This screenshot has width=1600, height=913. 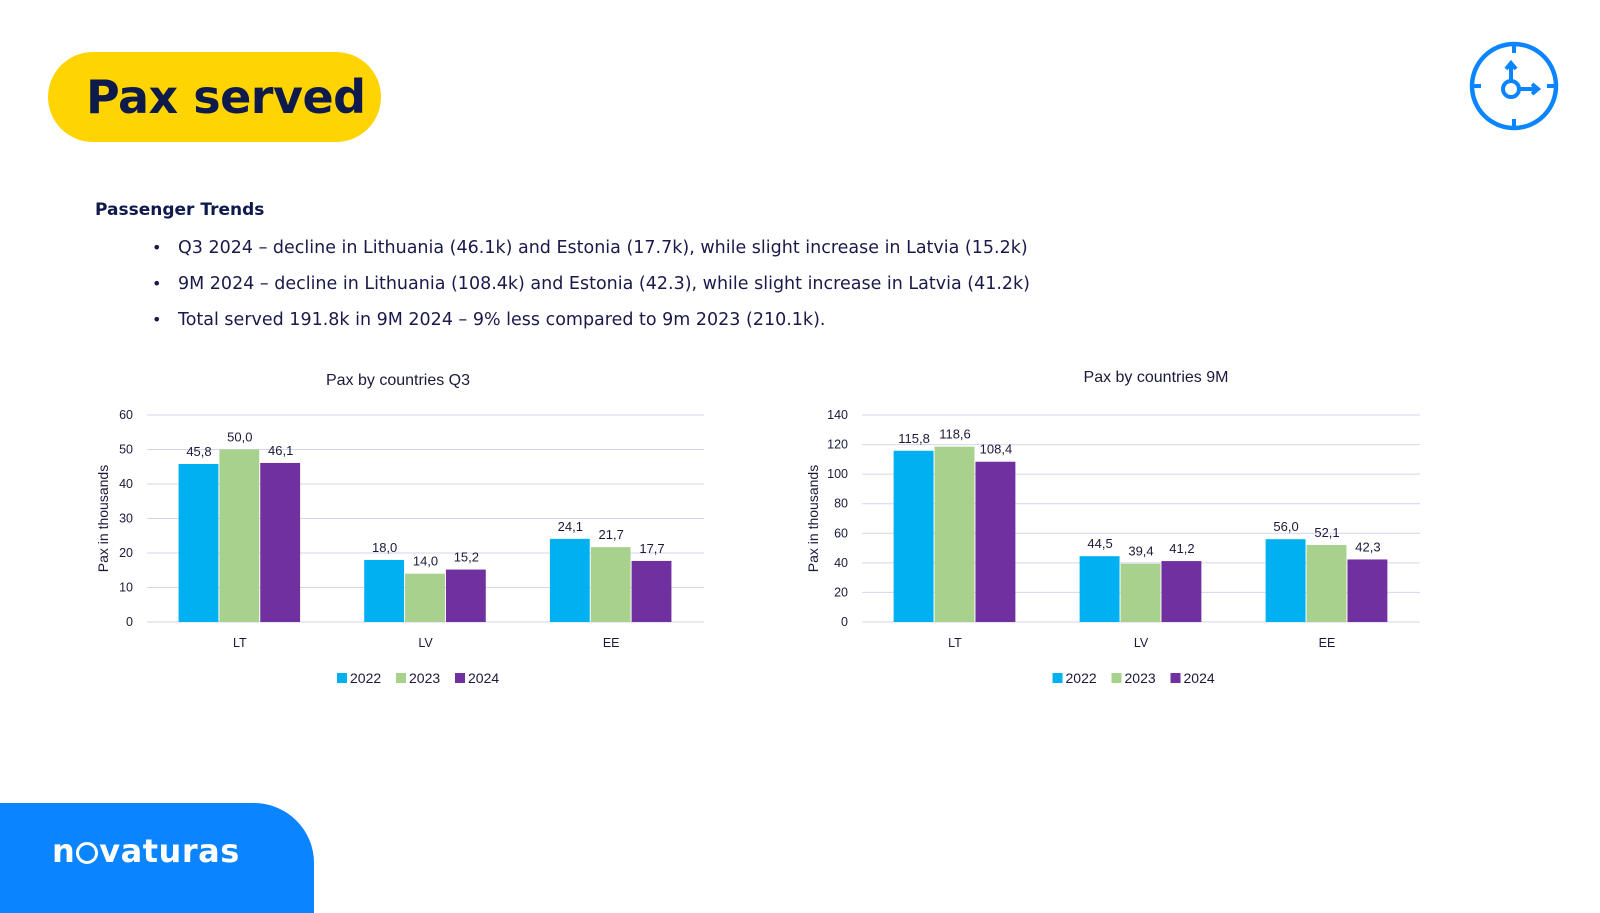 I want to click on data-label: 39,4, so click(x=1140, y=551).